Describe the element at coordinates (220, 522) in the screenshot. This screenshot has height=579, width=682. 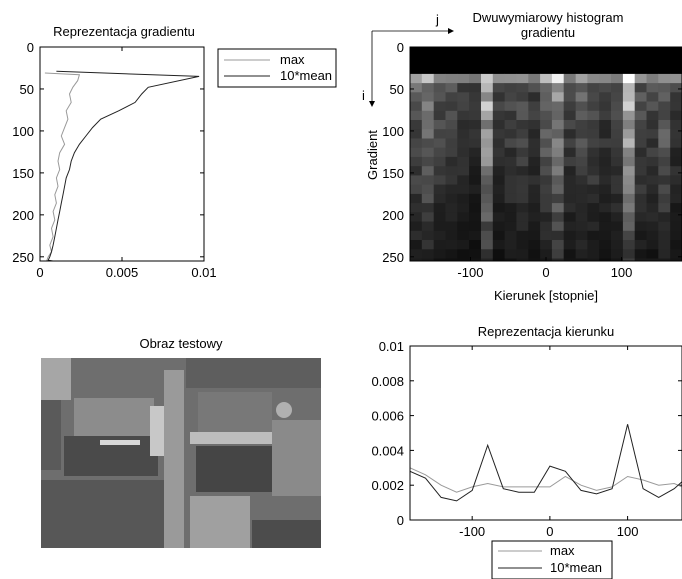
I see `image-yard` at that location.